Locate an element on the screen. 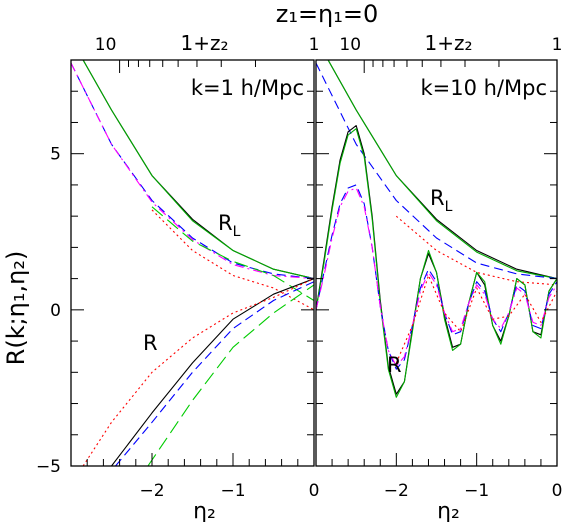  y-tick-label: 5 is located at coordinates (55, 155).